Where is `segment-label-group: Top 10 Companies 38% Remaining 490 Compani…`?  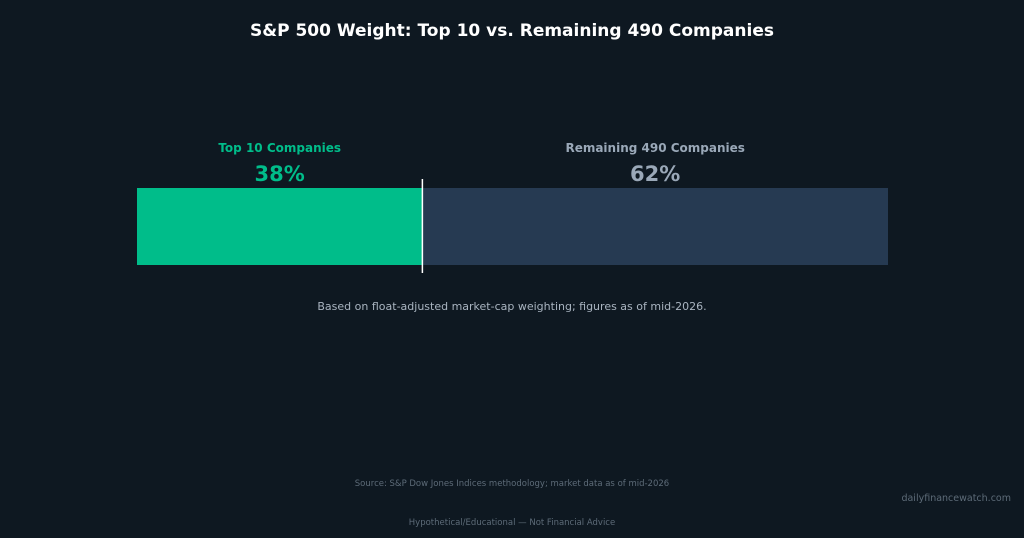
segment-label-group: Top 10 Companies 38% Remaining 490 Compani… is located at coordinates (481, 163).